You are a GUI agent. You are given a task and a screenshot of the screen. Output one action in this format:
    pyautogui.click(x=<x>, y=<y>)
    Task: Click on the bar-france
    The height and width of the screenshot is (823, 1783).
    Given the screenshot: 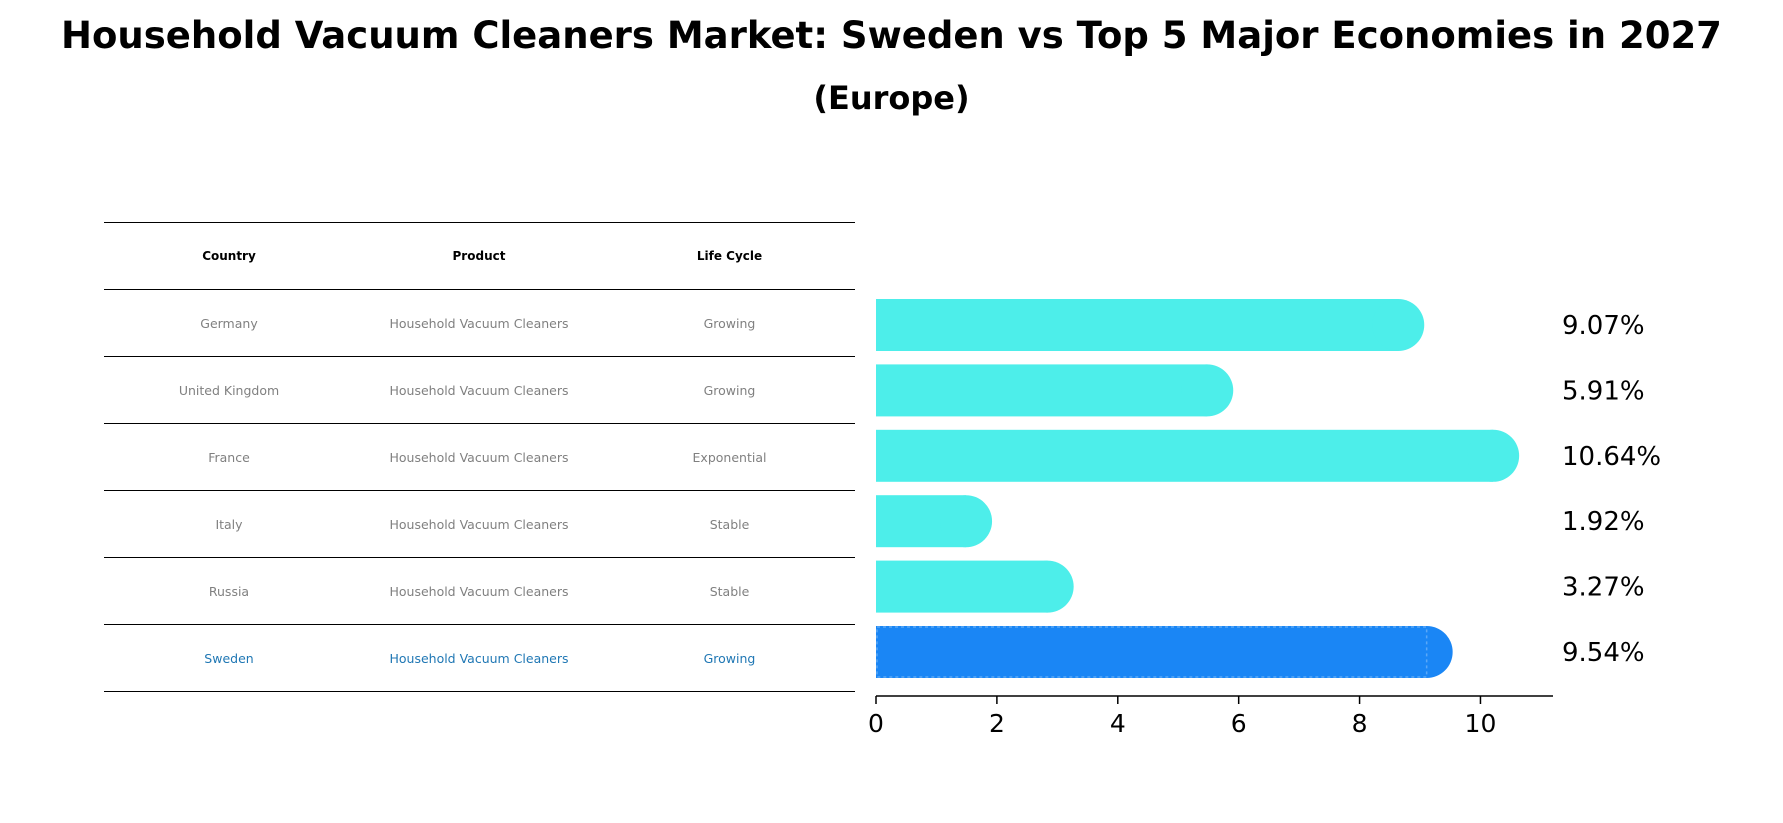 What is the action you would take?
    pyautogui.click(x=1198, y=455)
    